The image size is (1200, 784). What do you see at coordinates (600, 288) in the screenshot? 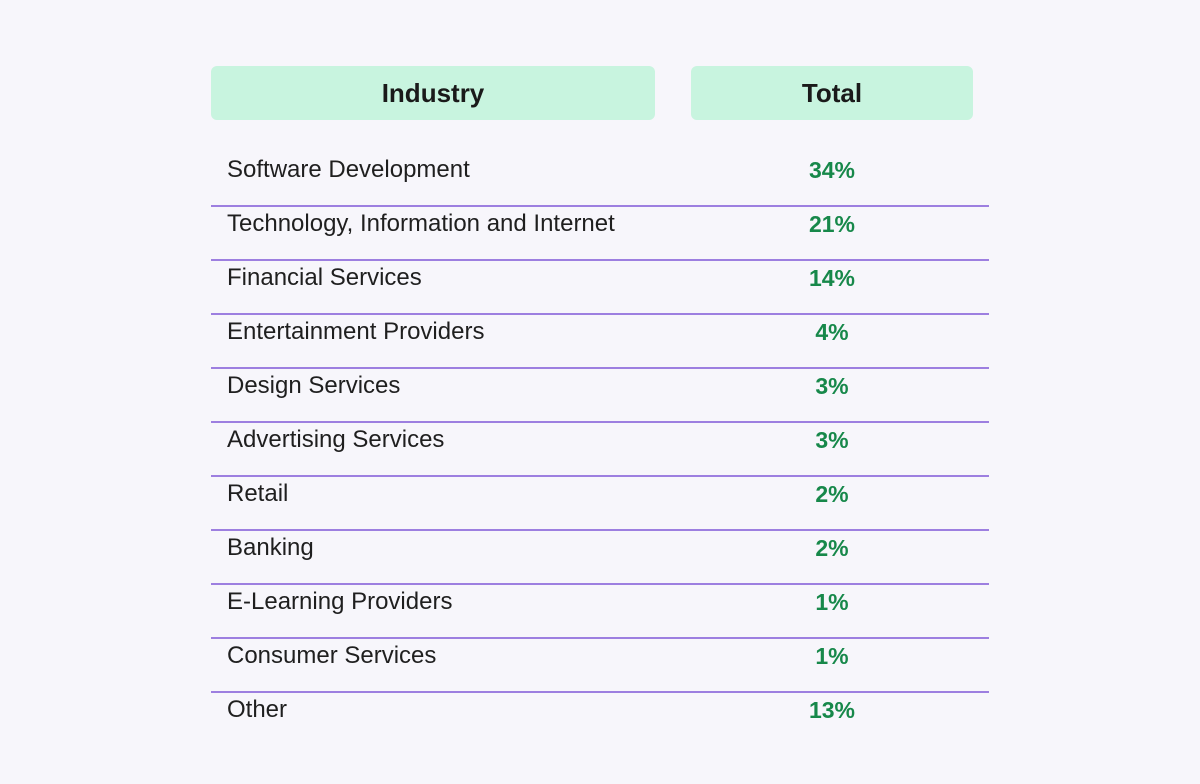
I see `table-row: Financial Services 14%` at bounding box center [600, 288].